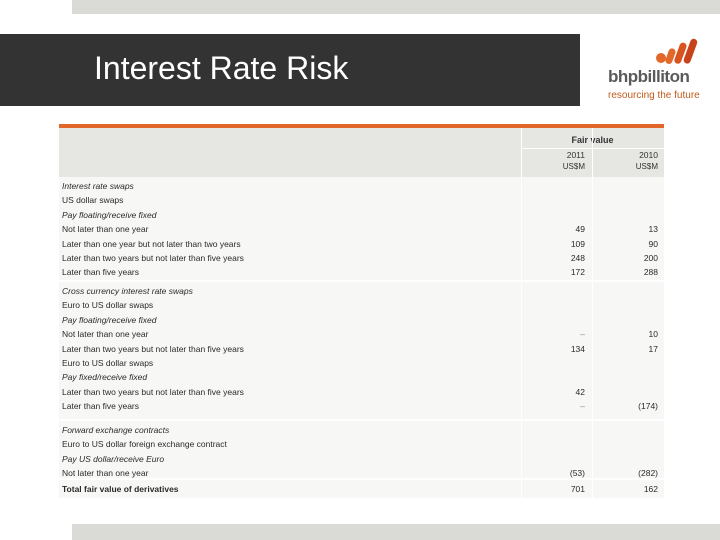 The height and width of the screenshot is (540, 720). What do you see at coordinates (98, 186) in the screenshot?
I see `row-label: Interest rate swaps` at bounding box center [98, 186].